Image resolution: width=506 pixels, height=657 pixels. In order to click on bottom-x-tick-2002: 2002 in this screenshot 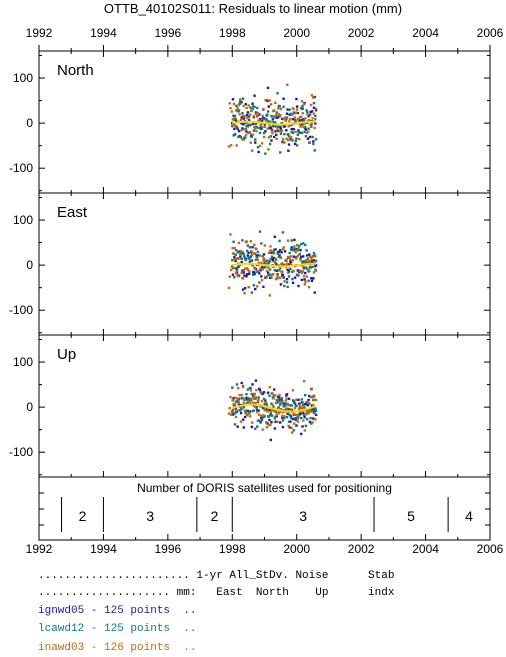, I will do `click(361, 549)`.